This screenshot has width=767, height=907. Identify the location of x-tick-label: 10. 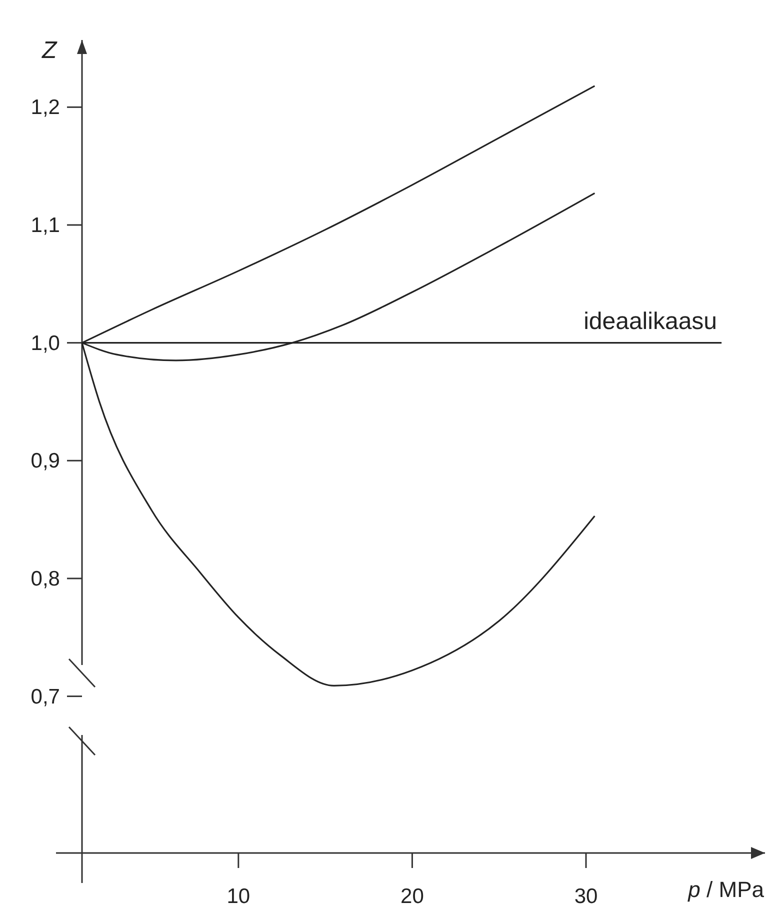
(238, 896).